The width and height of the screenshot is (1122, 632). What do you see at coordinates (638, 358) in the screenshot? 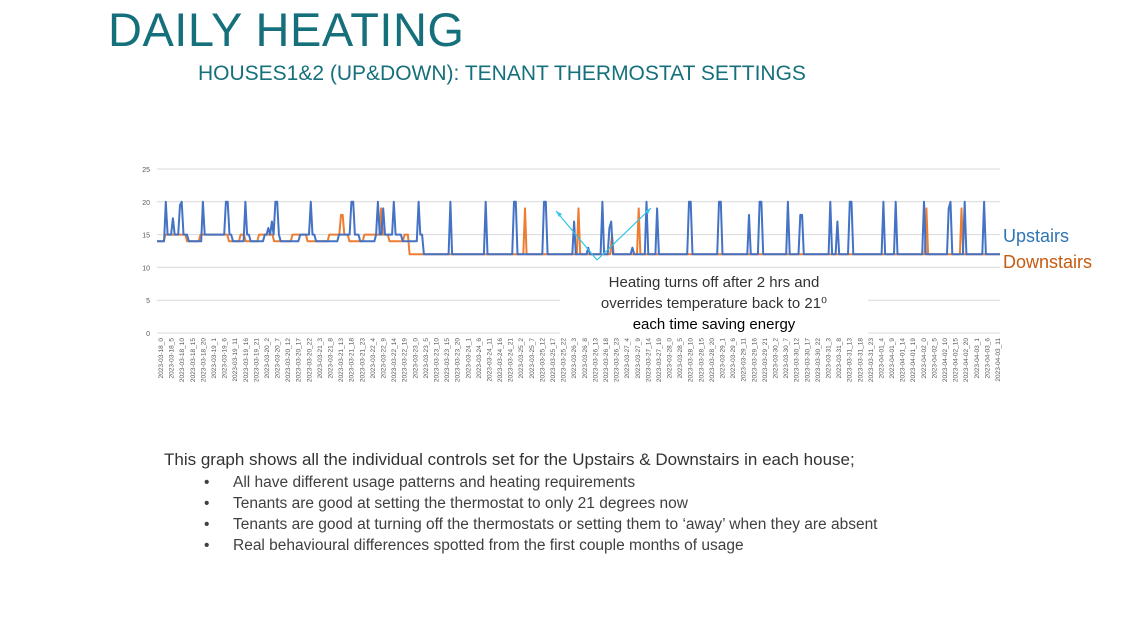
I see `x-tick-label: 2023-03-27_9` at bounding box center [638, 358].